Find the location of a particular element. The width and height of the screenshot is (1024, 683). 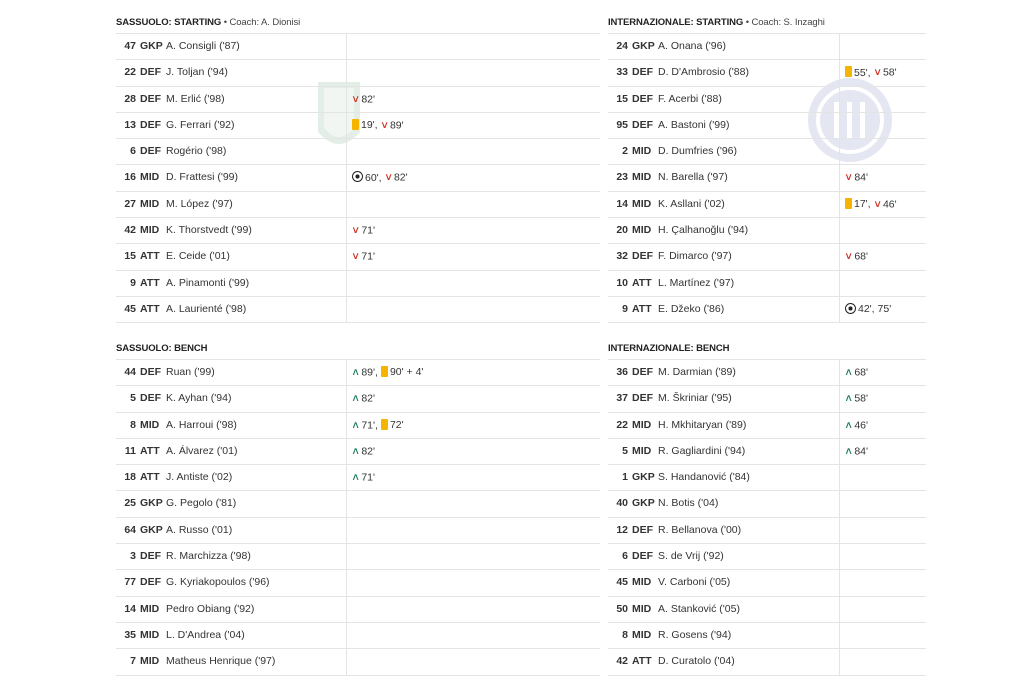

player-name: R. Bellanova ('00) is located at coordinates (700, 529).